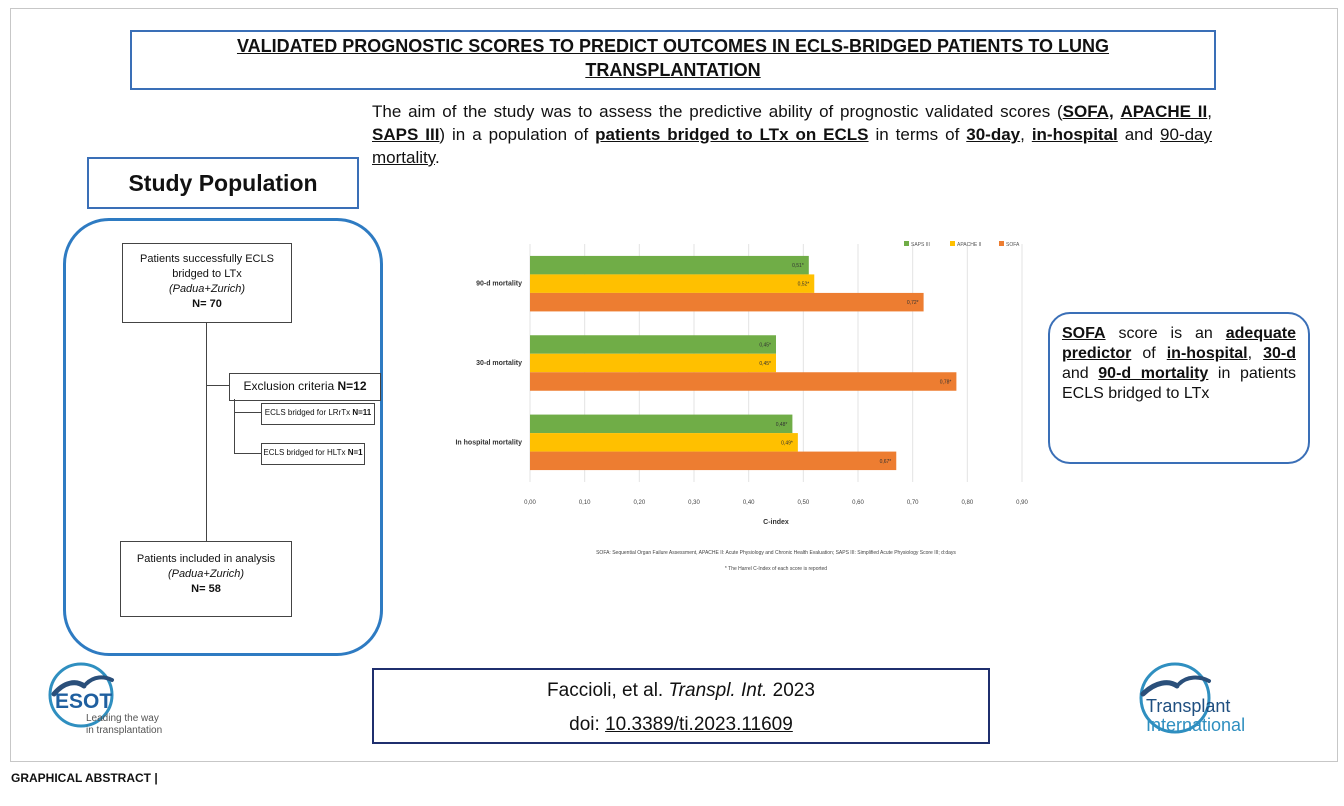  I want to click on bar-value-label: 0,49*, so click(787, 443).